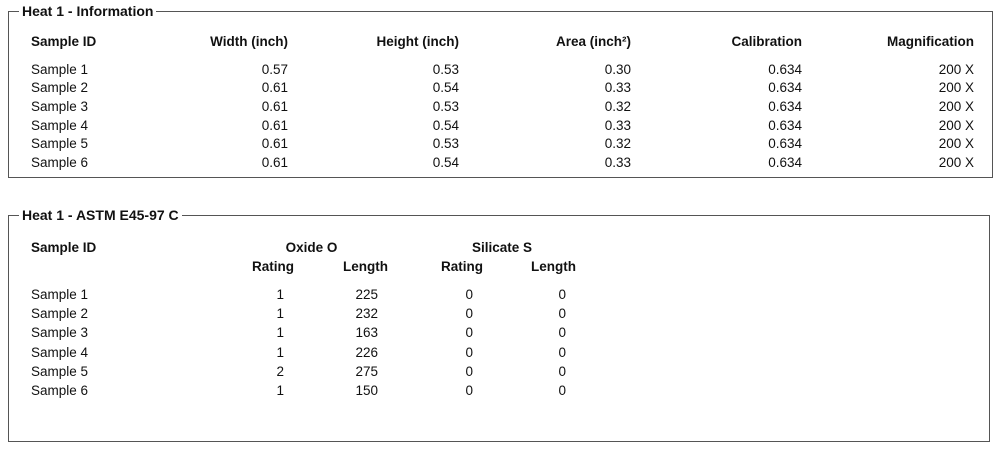  I want to click on column-header-silicate-length: Length, so click(554, 266).